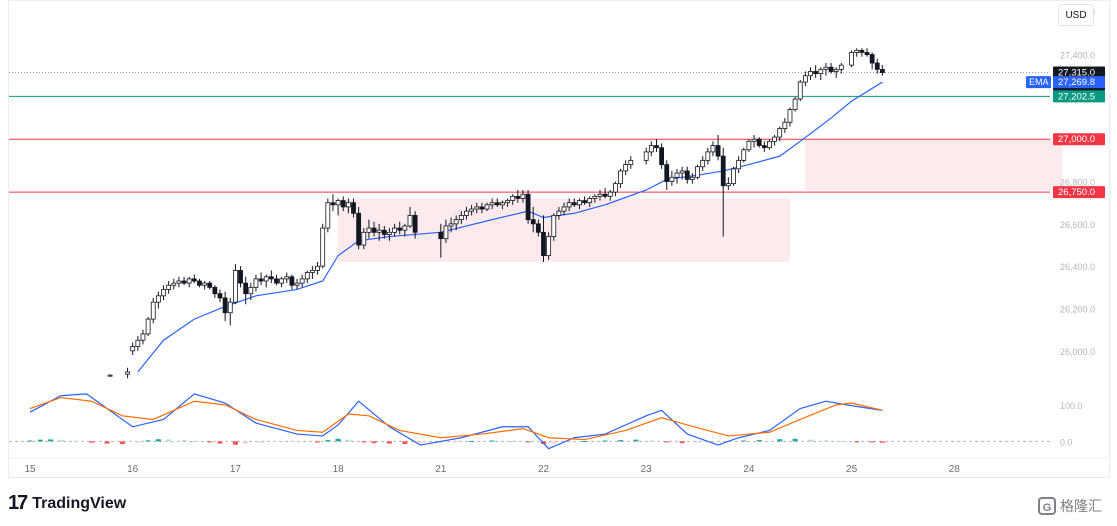 Image resolution: width=1117 pixels, height=526 pixels. Describe the element at coordinates (955, 469) in the screenshot. I see `x-tick-label: 28` at that location.